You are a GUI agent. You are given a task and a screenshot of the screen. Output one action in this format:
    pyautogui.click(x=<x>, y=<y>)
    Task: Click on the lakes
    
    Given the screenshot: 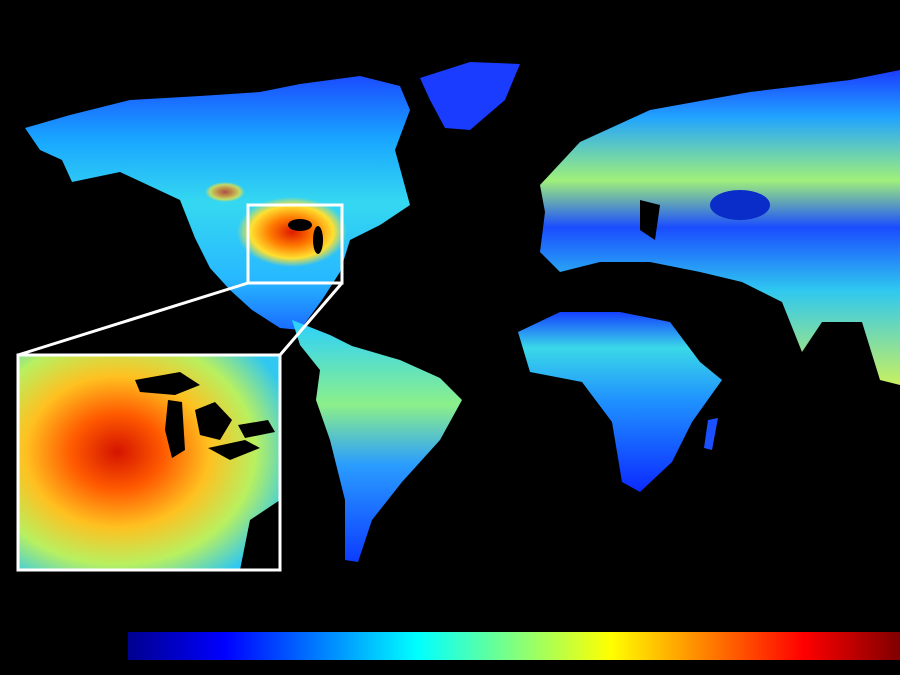 What is the action you would take?
    pyautogui.click(x=529, y=222)
    